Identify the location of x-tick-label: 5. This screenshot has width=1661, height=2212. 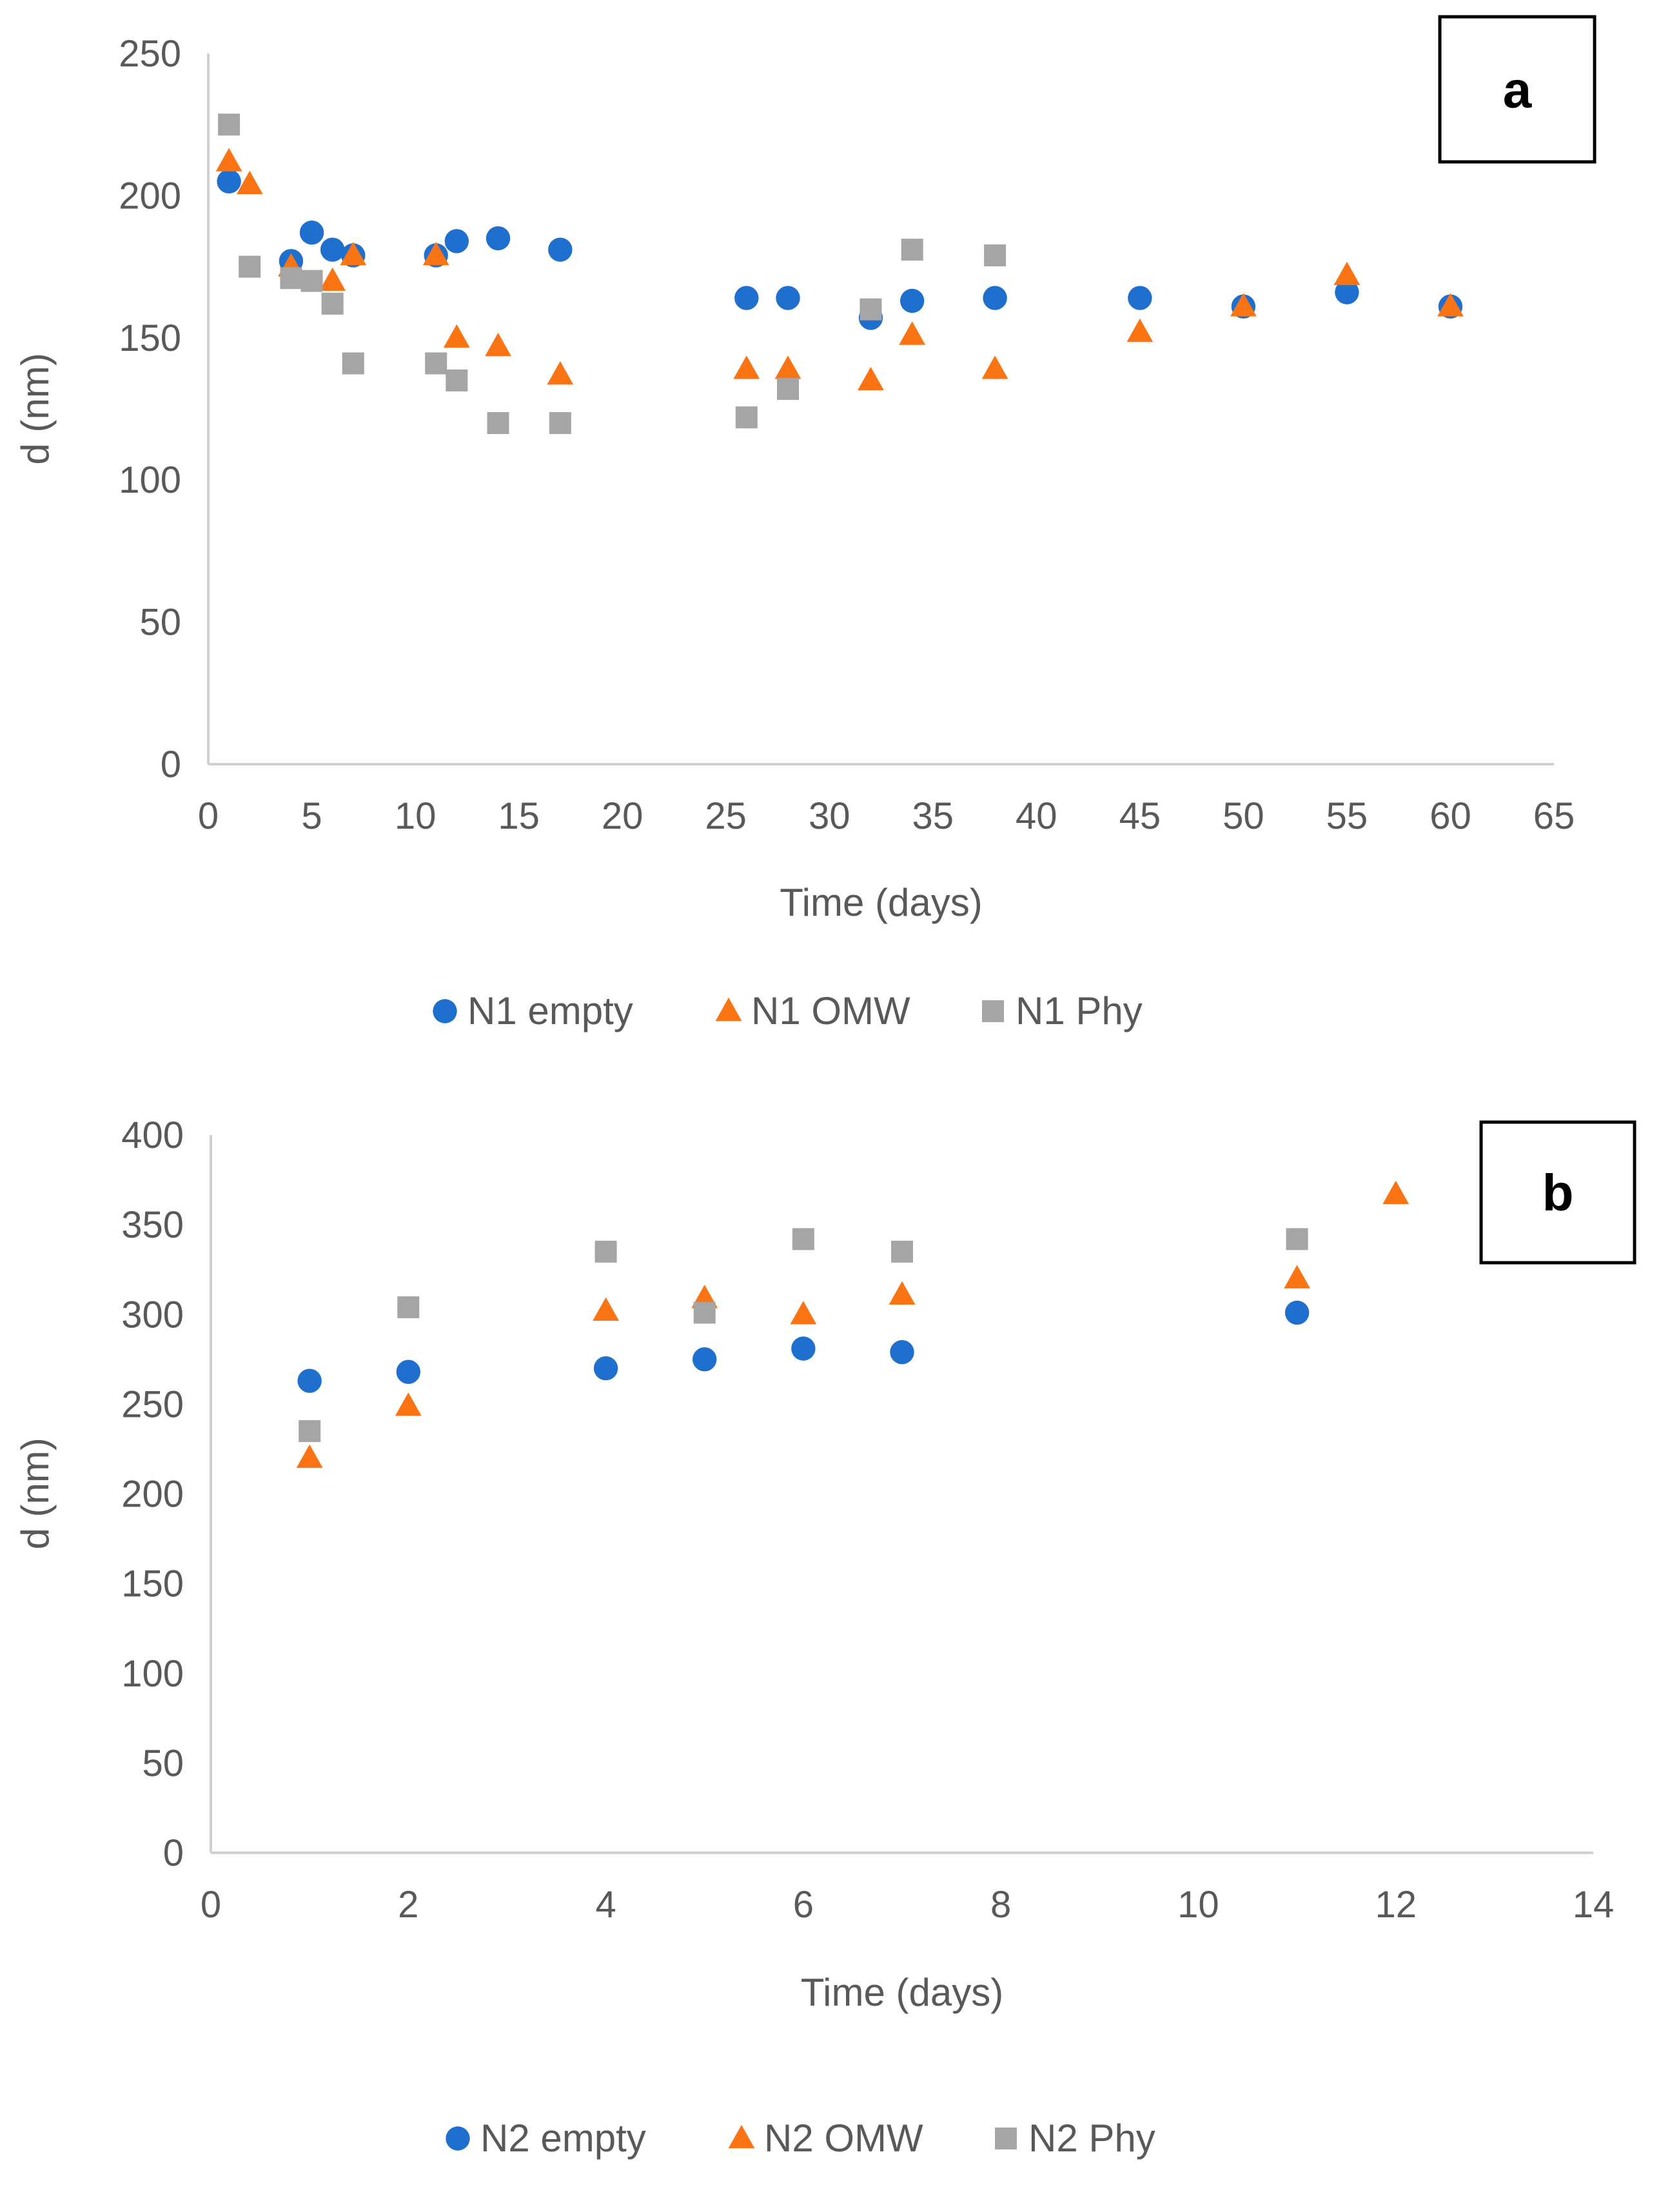
(311, 816).